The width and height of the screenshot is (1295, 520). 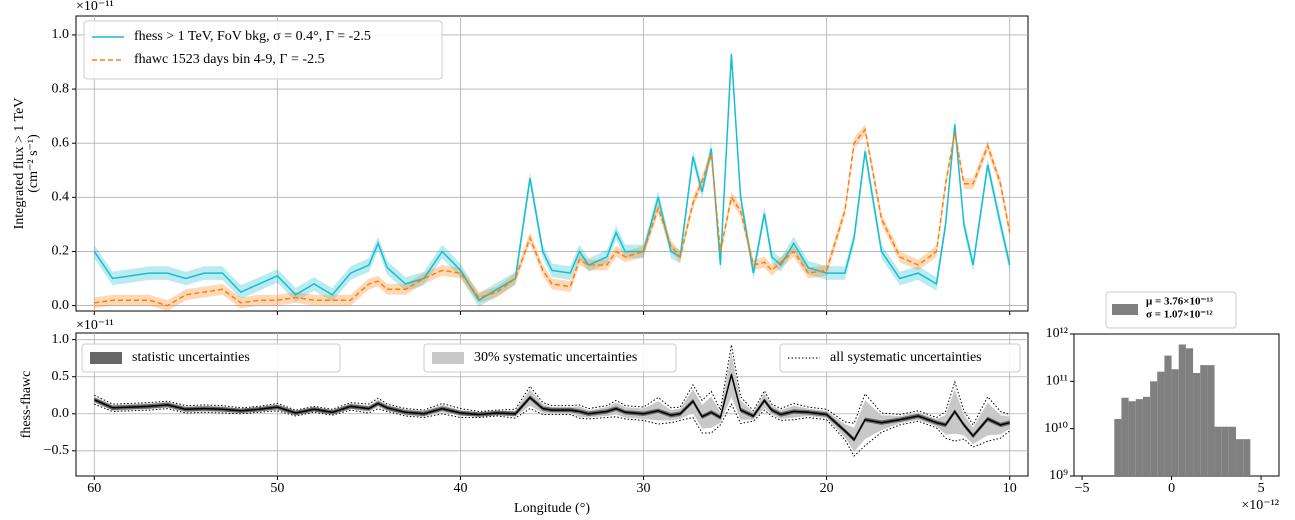 I want to click on x-tick-label: 40, so click(x=460, y=488).